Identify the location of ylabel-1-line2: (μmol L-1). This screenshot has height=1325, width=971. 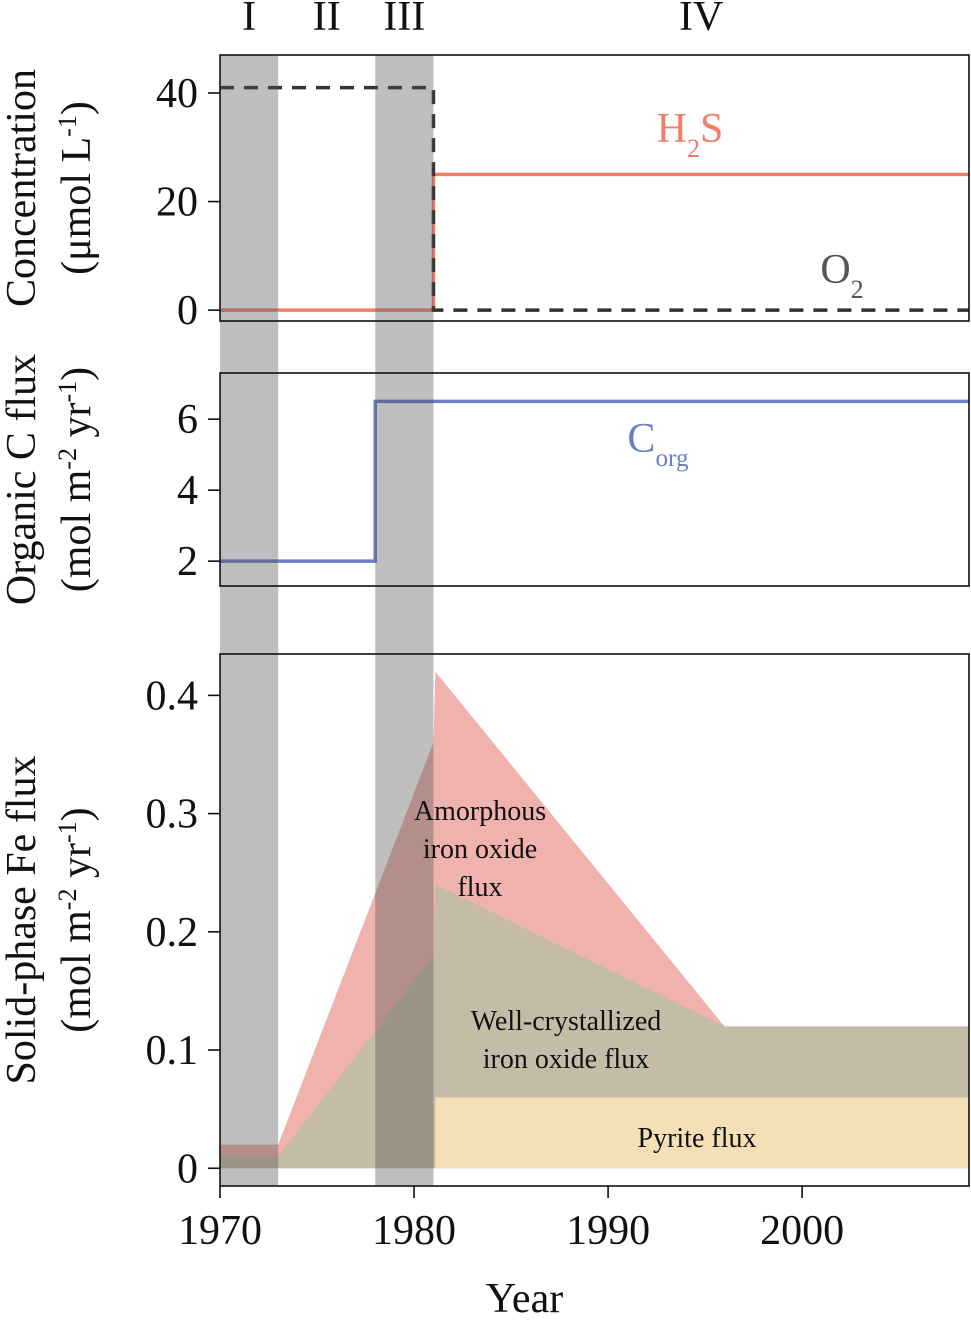
(77, 188).